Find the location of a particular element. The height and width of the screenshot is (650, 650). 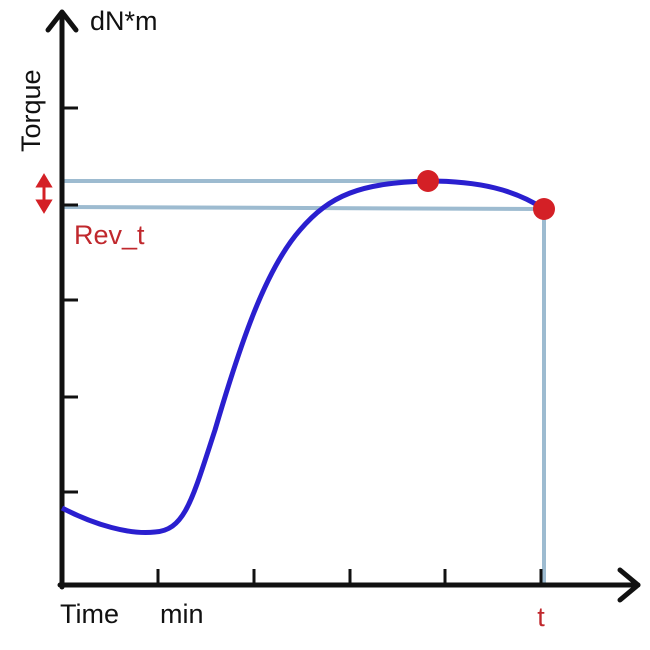

final-line is located at coordinates (303, 208).